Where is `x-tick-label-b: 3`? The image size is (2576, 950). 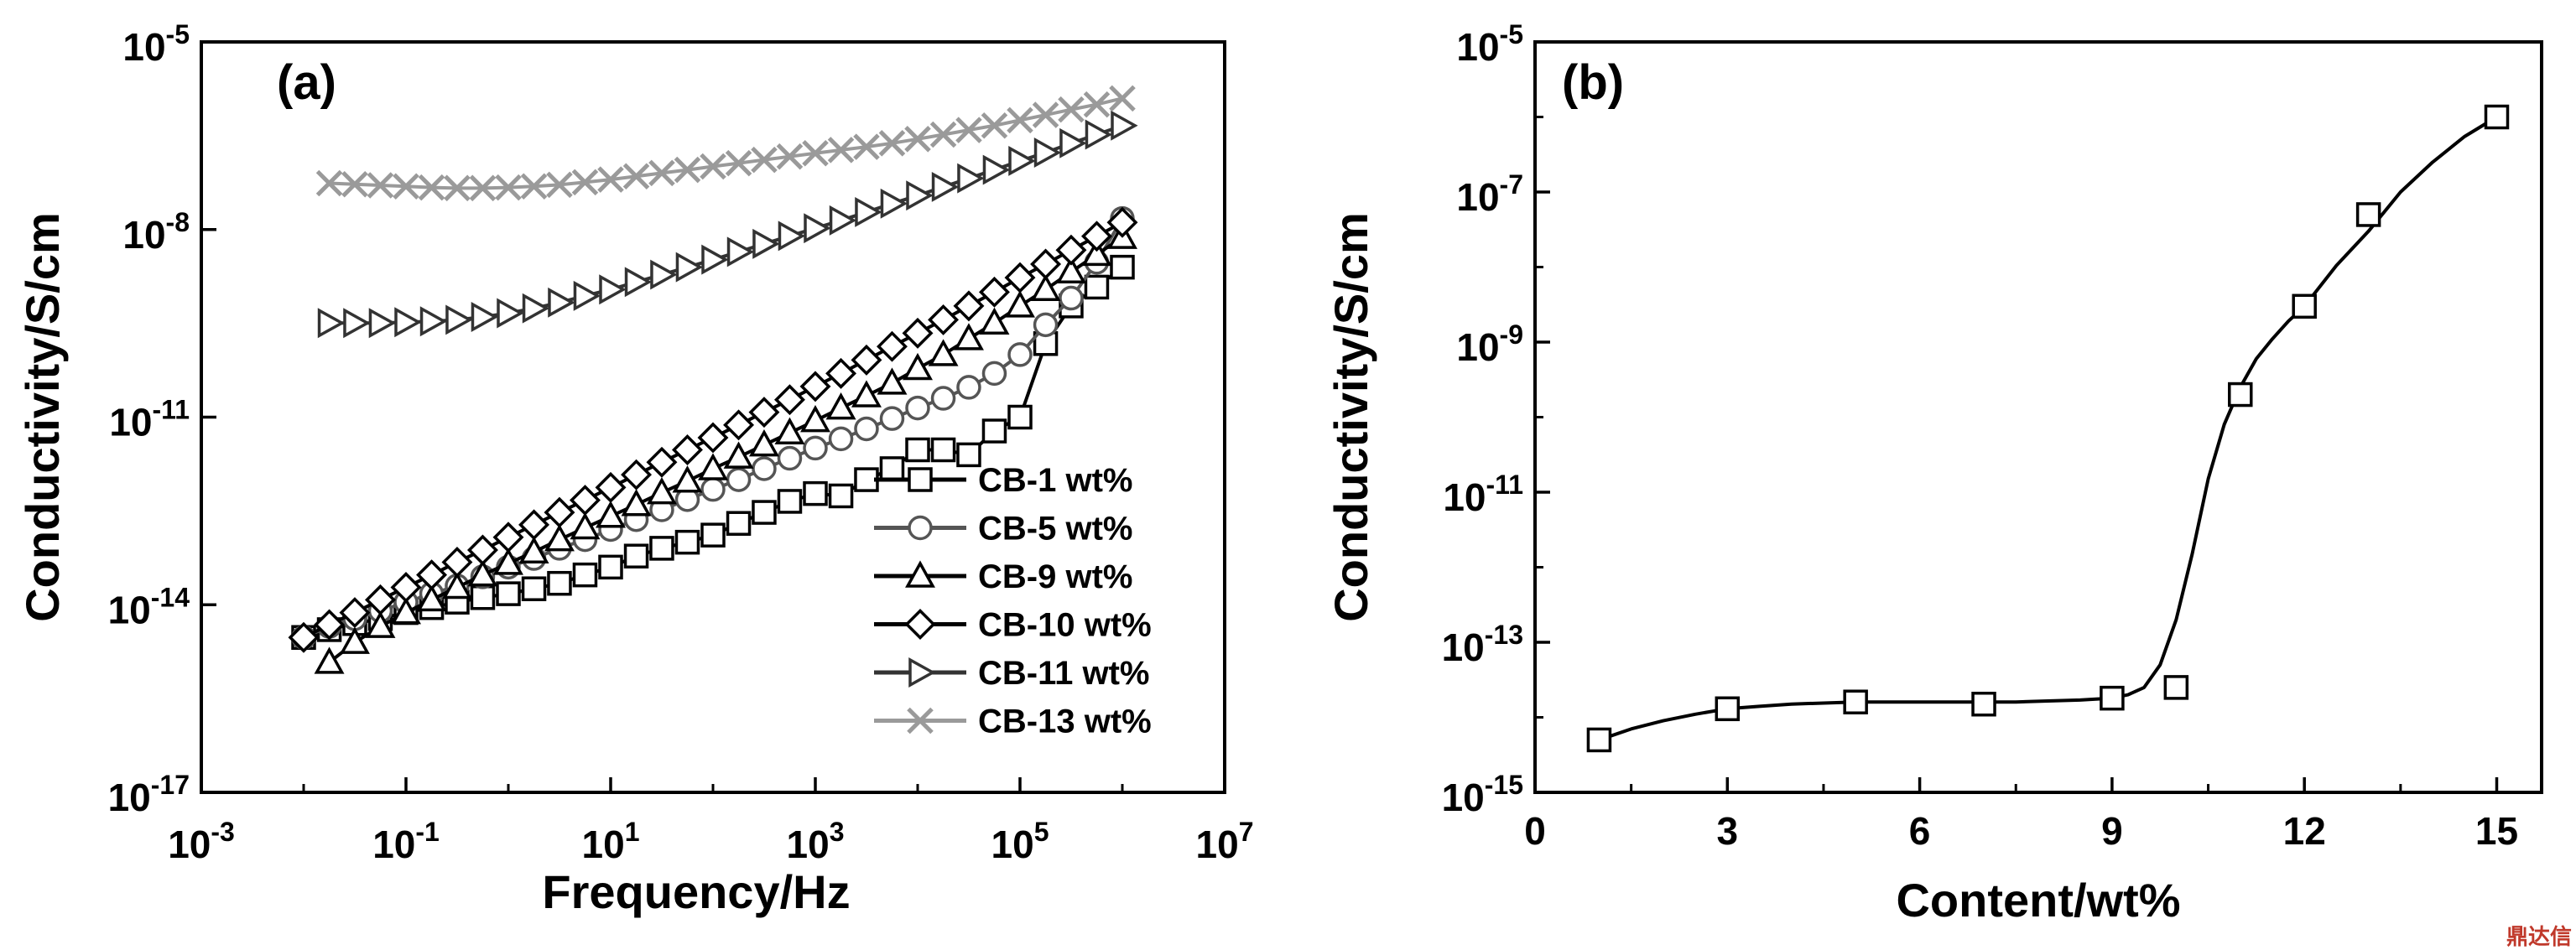 x-tick-label-b: 3 is located at coordinates (1728, 831).